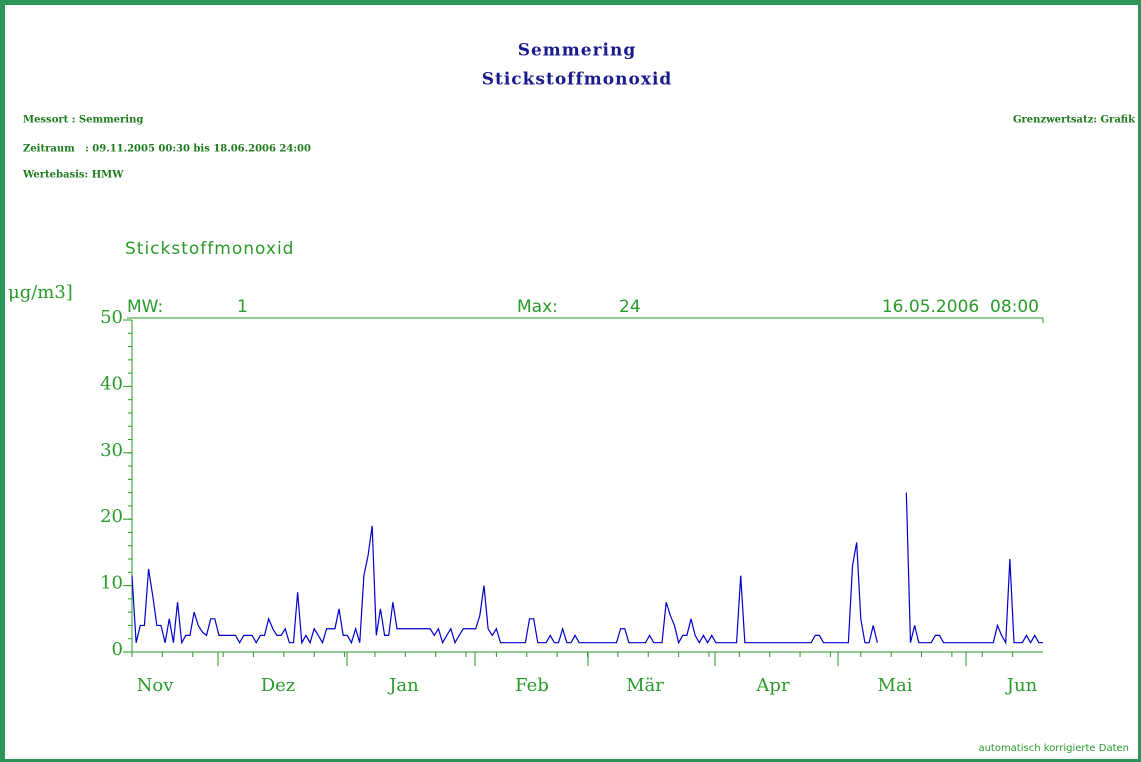 The width and height of the screenshot is (1141, 762). I want to click on y-tick-label: 30, so click(111, 450).